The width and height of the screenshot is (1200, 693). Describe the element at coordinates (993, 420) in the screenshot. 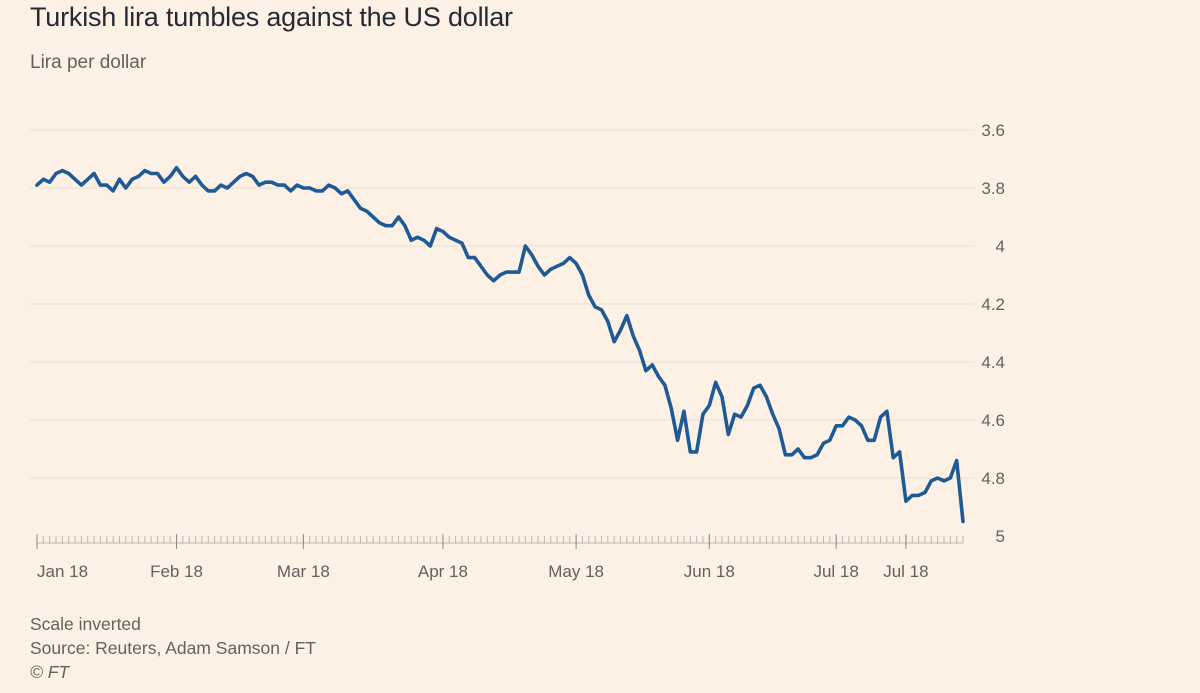

I see `y-tick-label: 4.6` at that location.